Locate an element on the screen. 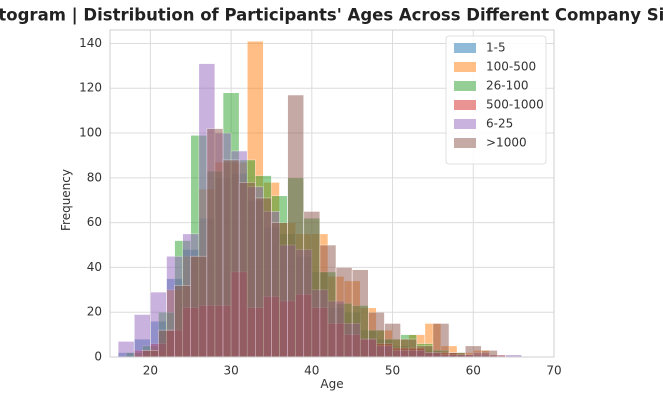 This screenshot has height=404, width=663. x-tick-label: 50 is located at coordinates (392, 371).